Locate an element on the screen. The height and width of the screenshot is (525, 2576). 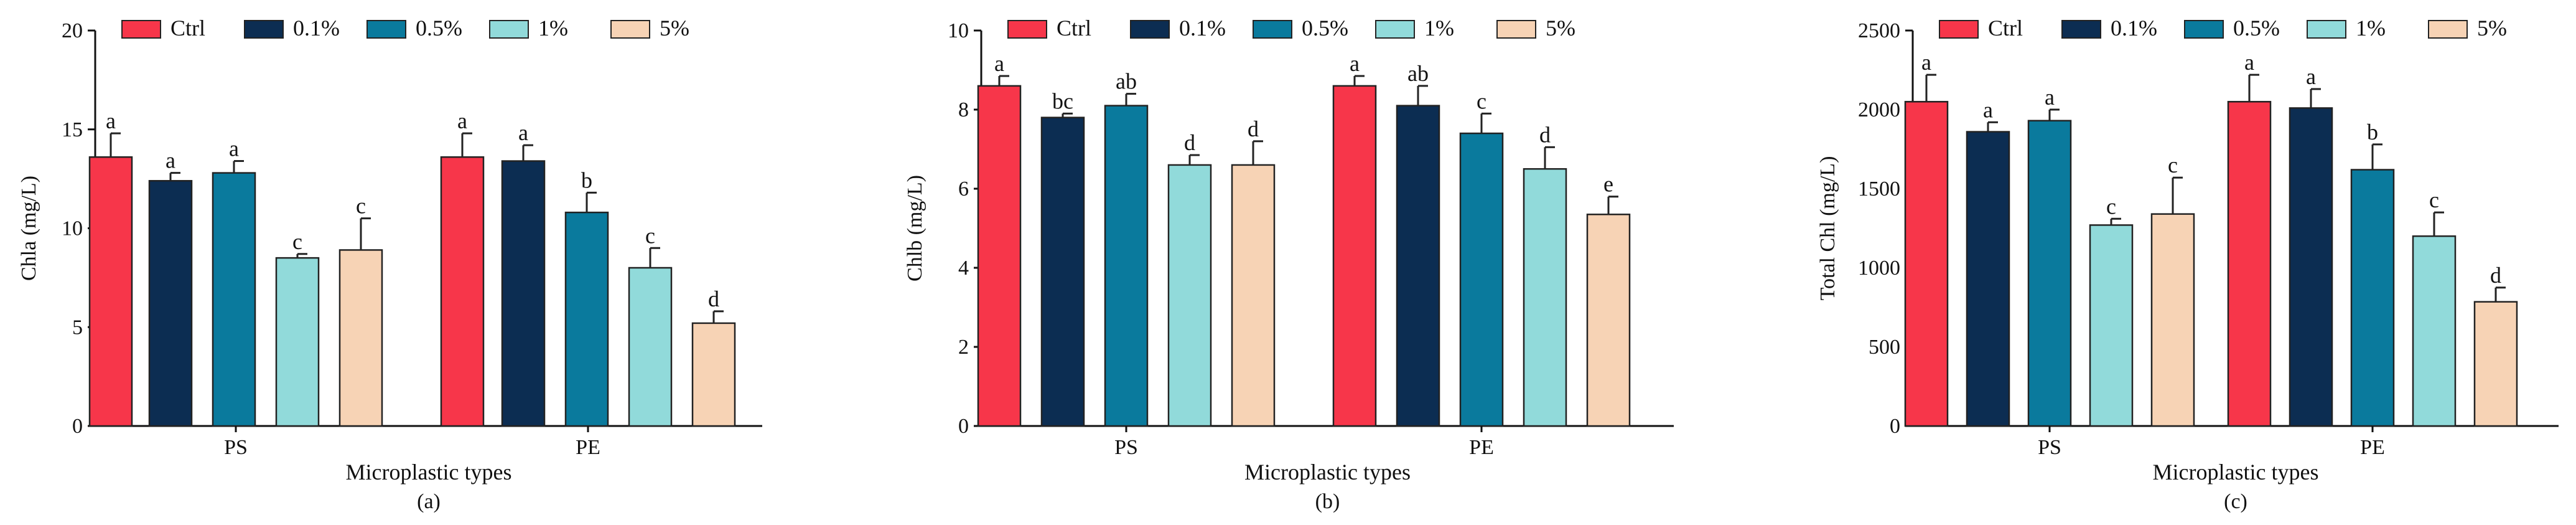
y-tick-label: 6 is located at coordinates (963, 189).